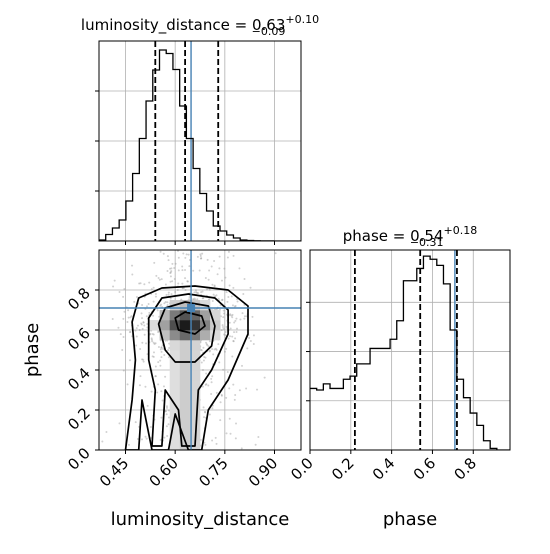  I want to click on luminosity-distance-histogram-grid, so click(200, 141).